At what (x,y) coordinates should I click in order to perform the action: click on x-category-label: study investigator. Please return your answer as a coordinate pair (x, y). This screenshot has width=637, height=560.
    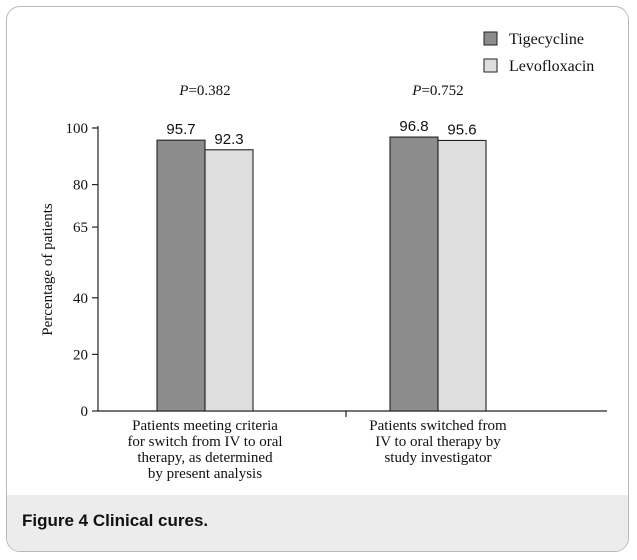
    Looking at the image, I should click on (437, 458).